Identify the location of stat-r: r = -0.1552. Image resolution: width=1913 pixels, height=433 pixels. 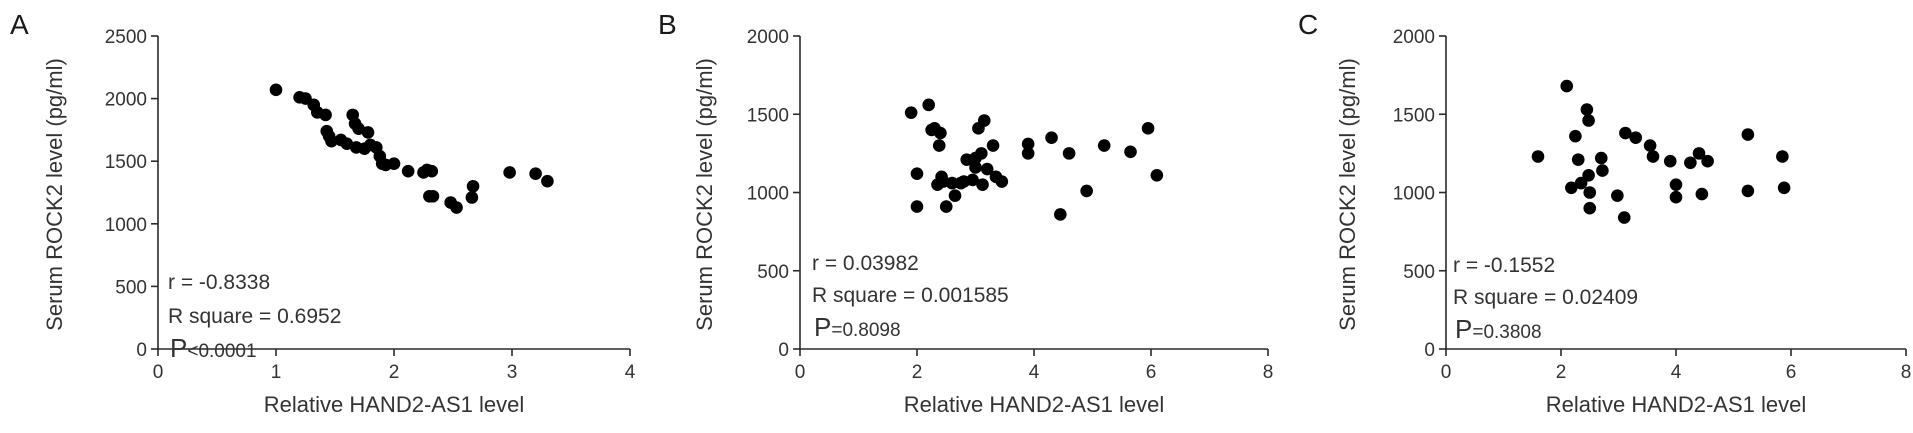
(1504, 265).